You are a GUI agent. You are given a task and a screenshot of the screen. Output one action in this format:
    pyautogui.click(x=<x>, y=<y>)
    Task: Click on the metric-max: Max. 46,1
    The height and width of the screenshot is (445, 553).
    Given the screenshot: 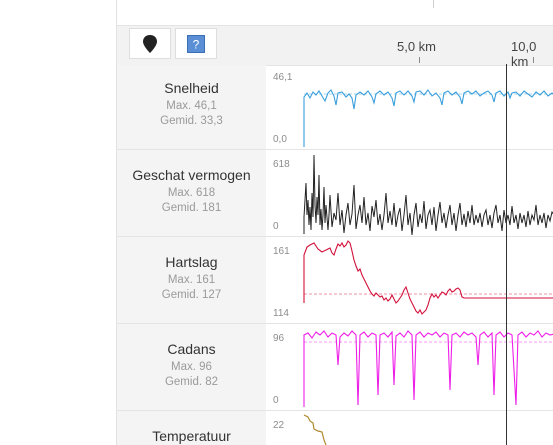 What is the action you would take?
    pyautogui.click(x=191, y=106)
    